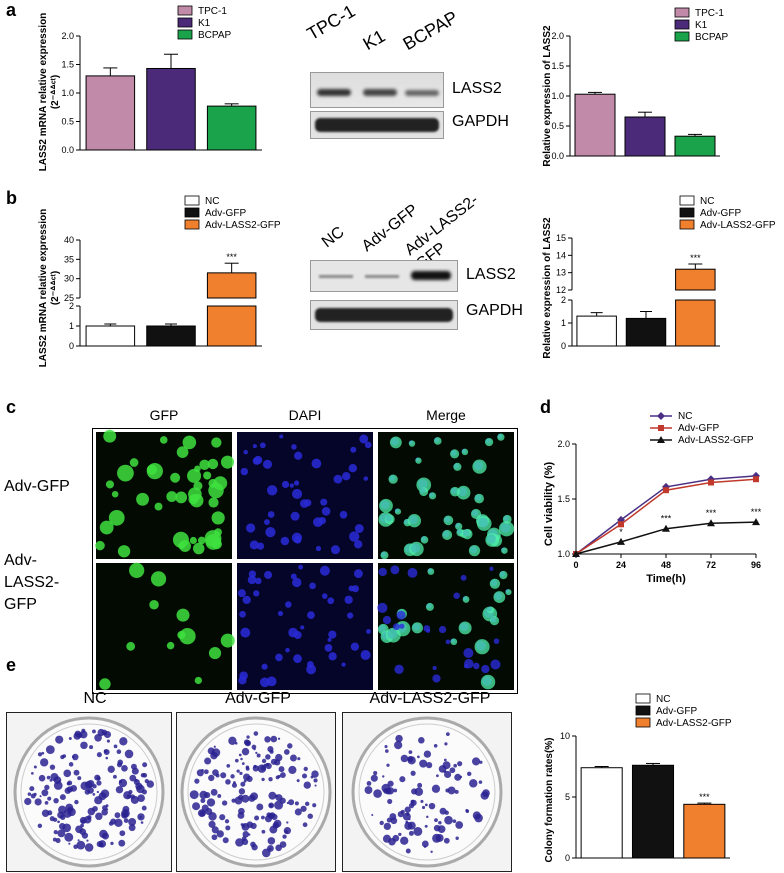  What do you see at coordinates (333, 237) in the screenshot?
I see `lane-label: NC` at bounding box center [333, 237].